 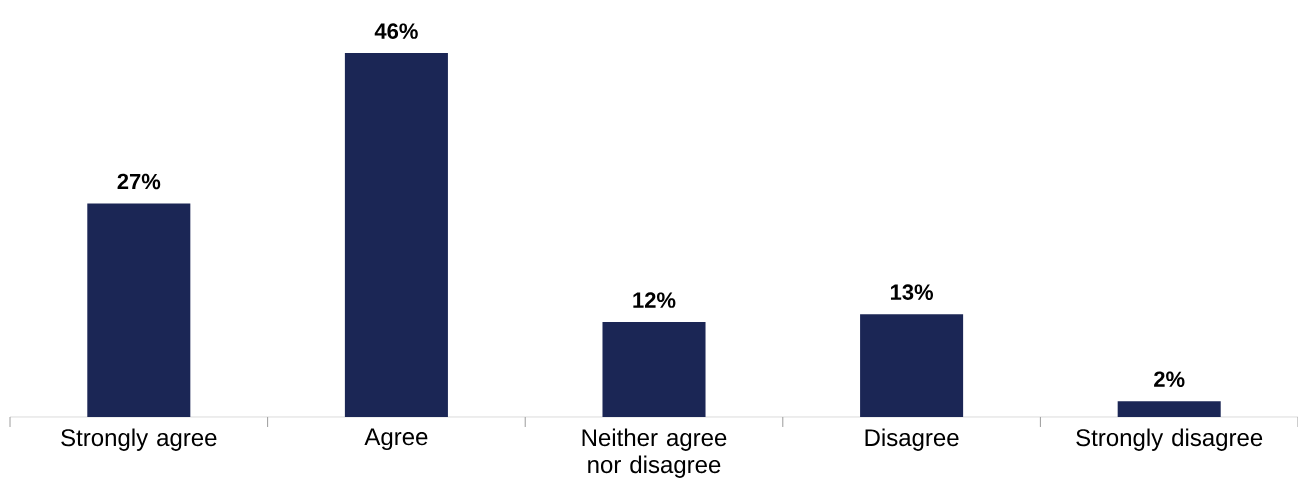 What do you see at coordinates (139, 181) in the screenshot?
I see `data-label: 27%` at bounding box center [139, 181].